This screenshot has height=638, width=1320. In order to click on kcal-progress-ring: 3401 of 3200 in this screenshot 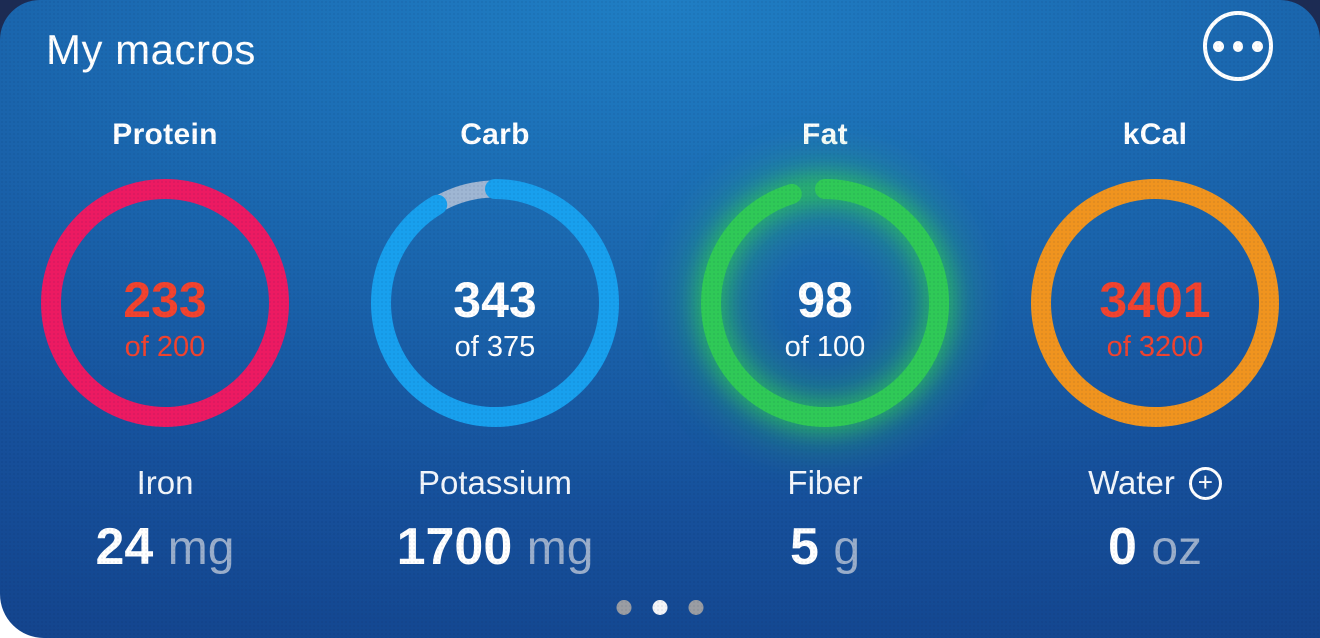, I will do `click(1155, 303)`.